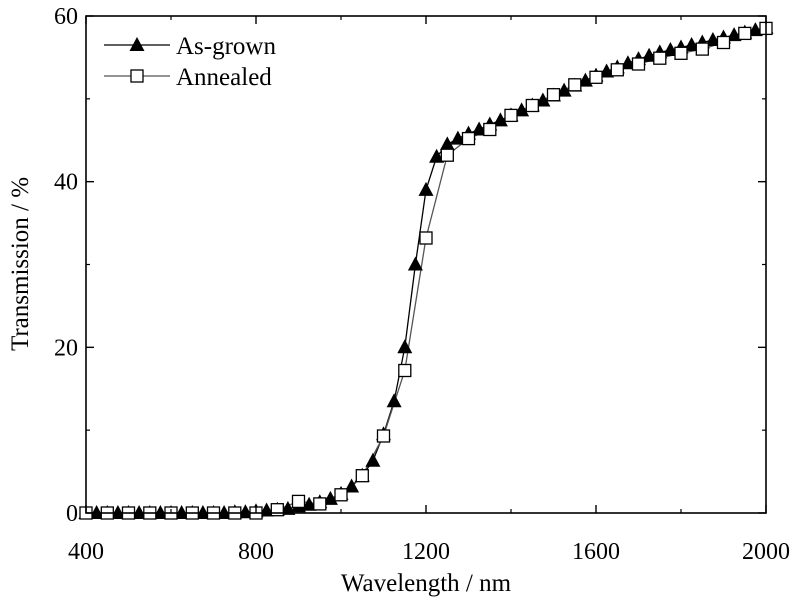 The width and height of the screenshot is (800, 604). I want to click on x-tick-label-2: 1200, so click(426, 552).